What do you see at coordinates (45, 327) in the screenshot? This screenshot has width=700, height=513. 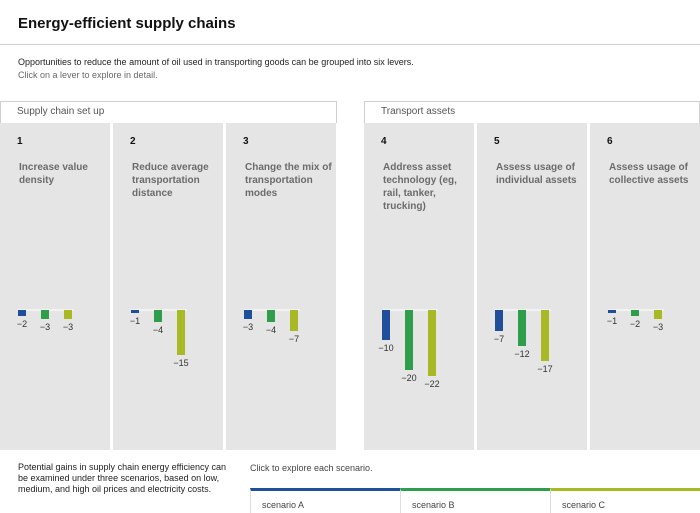 I see `value-label-lever-1-scenario-b: −3` at bounding box center [45, 327].